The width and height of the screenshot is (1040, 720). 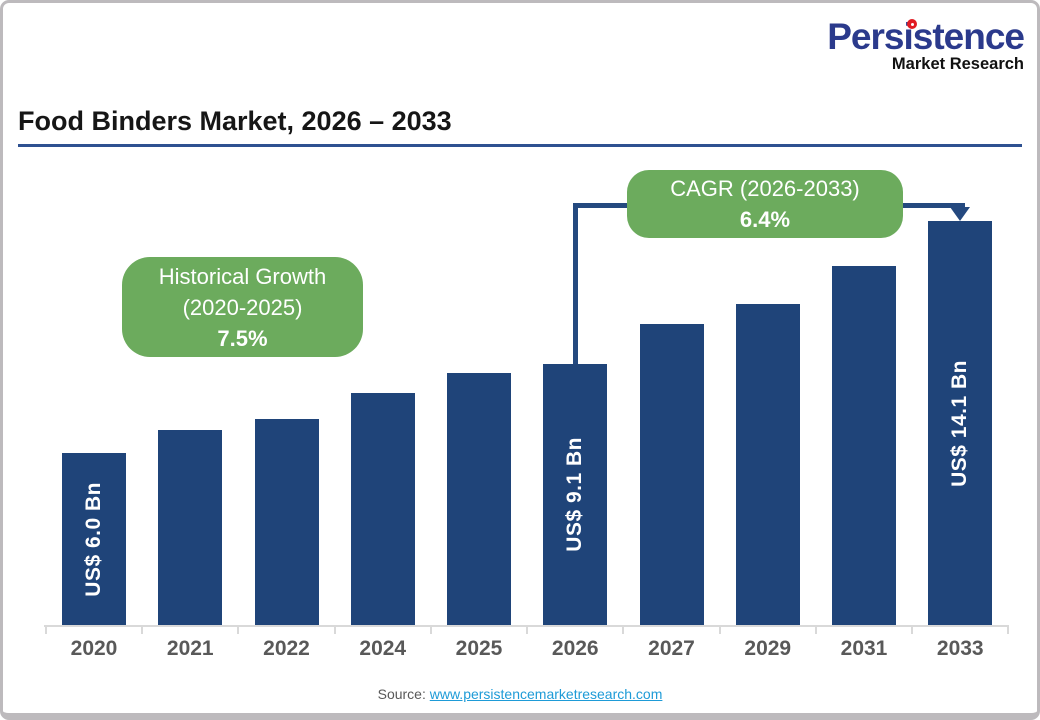 What do you see at coordinates (912, 24) in the screenshot?
I see `logo-red-dot-icon` at bounding box center [912, 24].